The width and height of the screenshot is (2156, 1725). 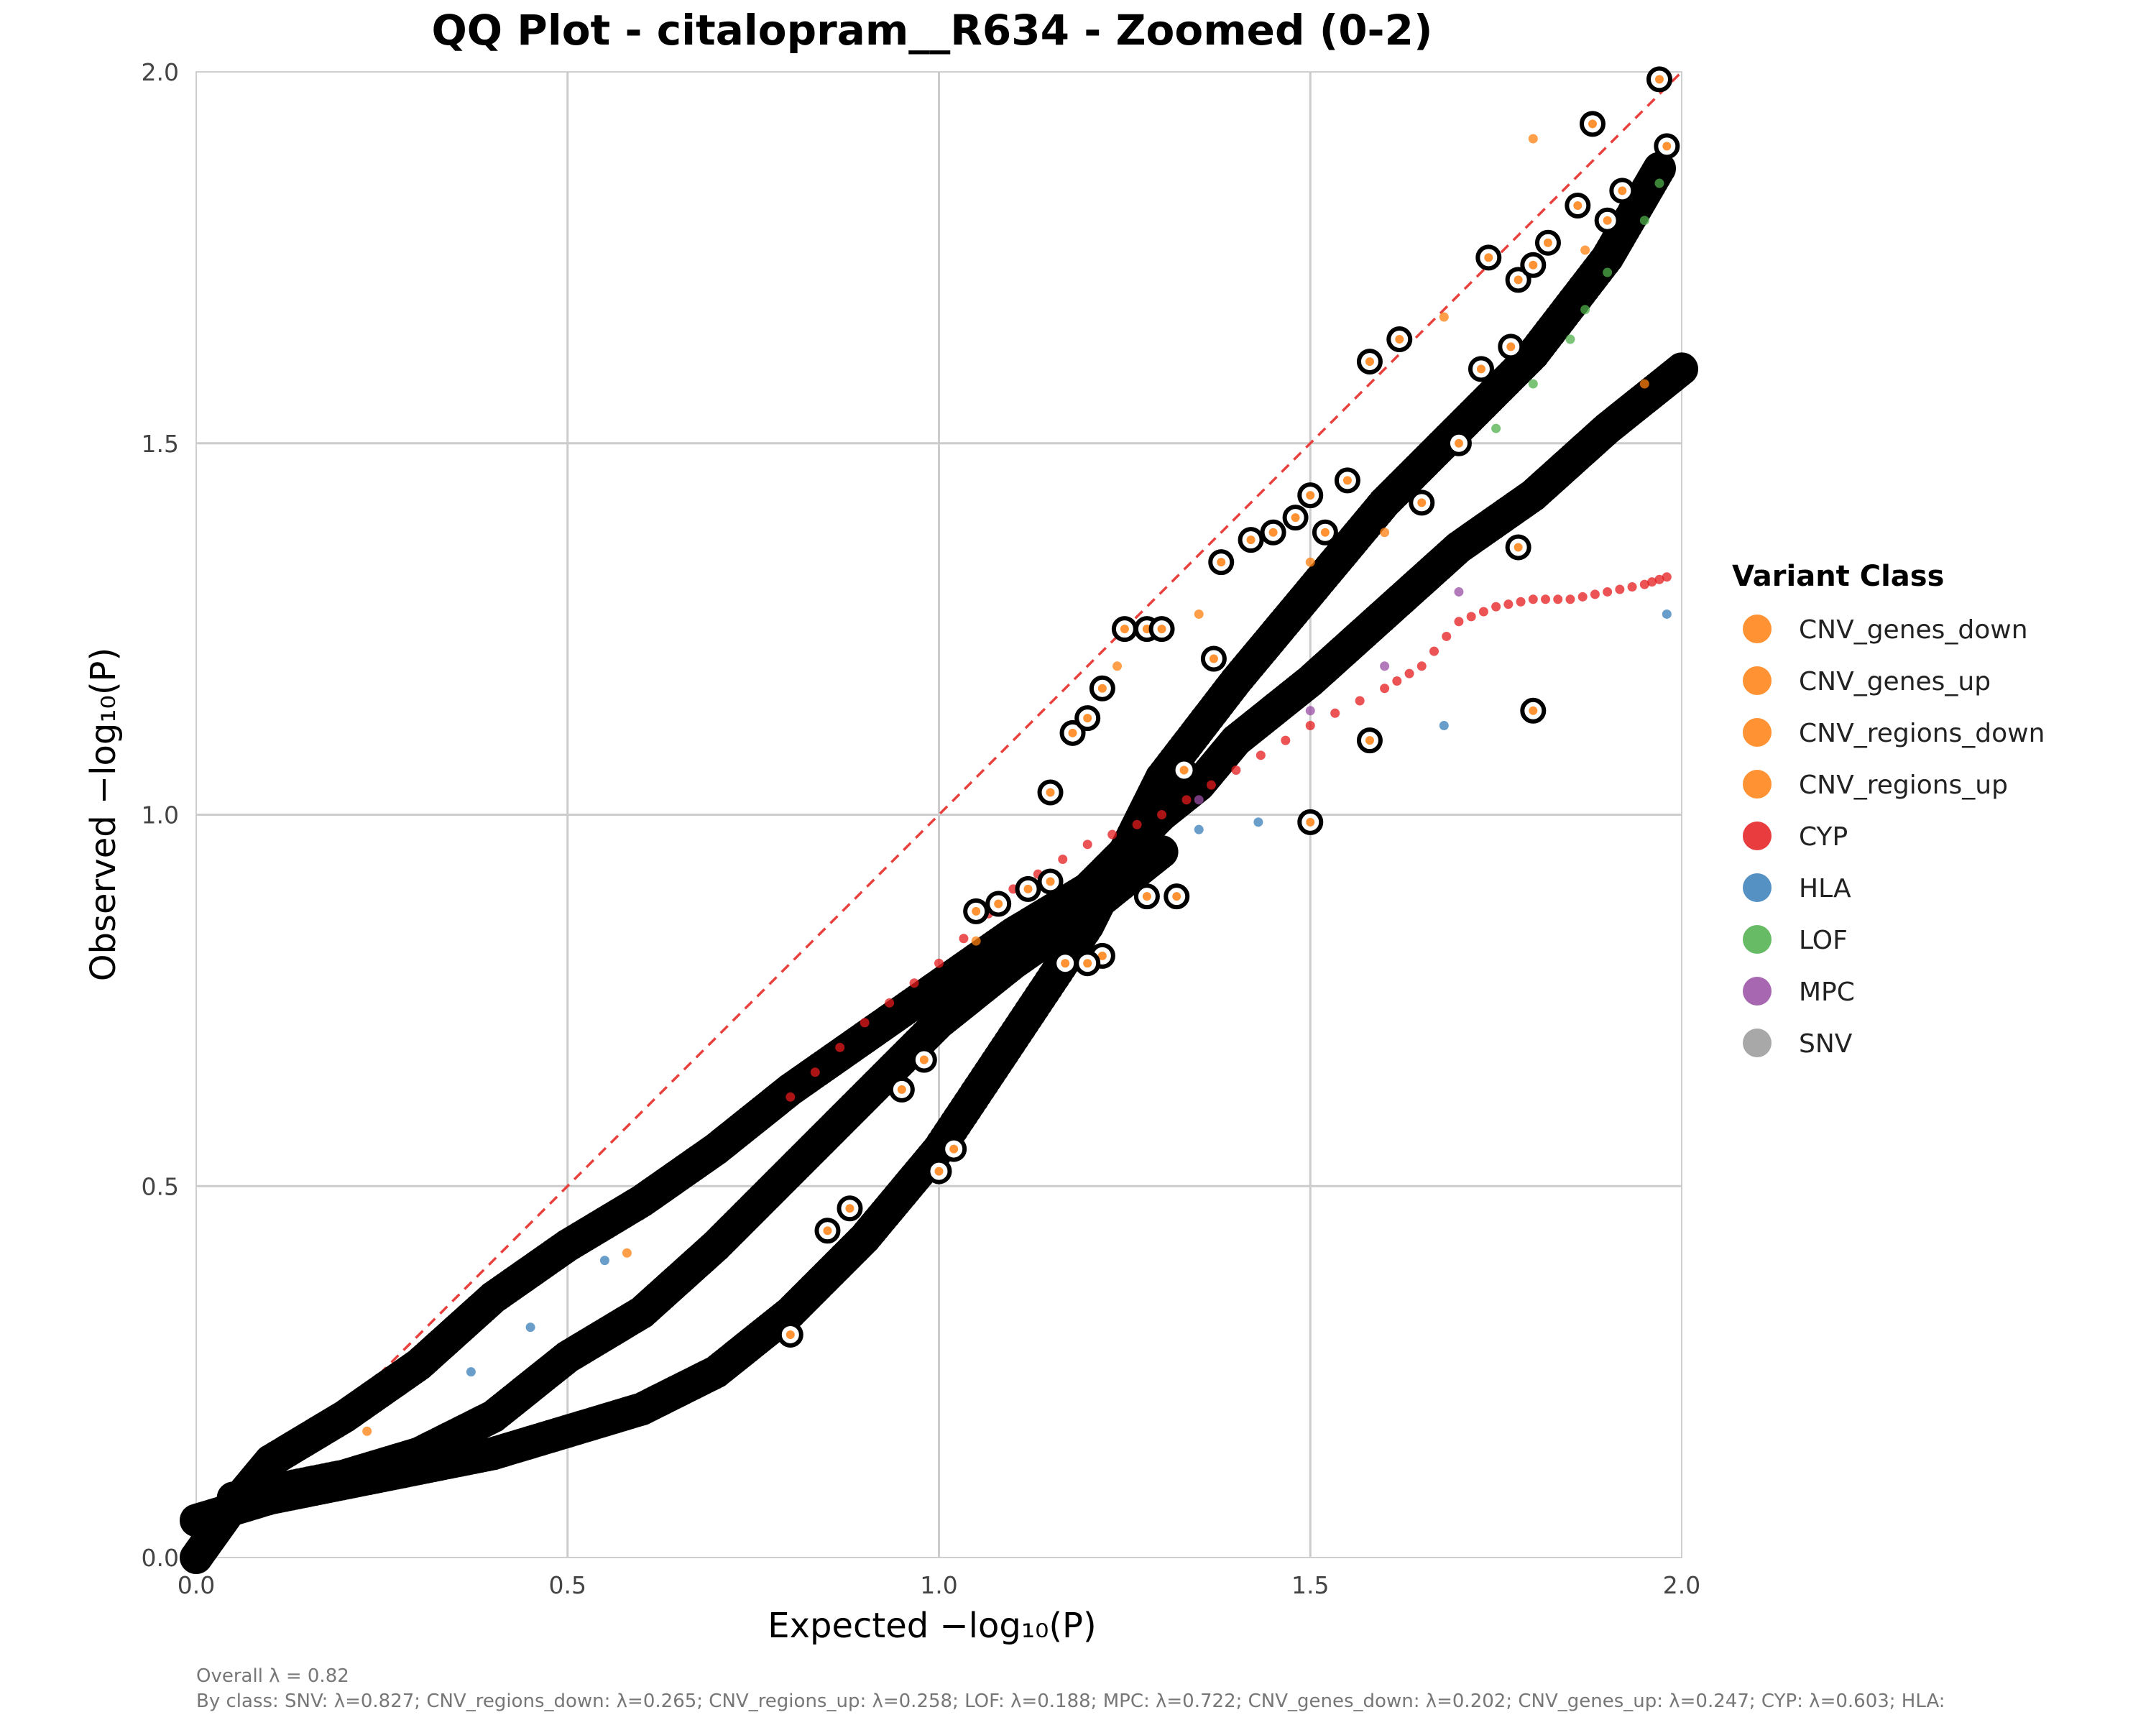 What do you see at coordinates (160, 72) in the screenshot?
I see `y-tick-label: 2.0` at bounding box center [160, 72].